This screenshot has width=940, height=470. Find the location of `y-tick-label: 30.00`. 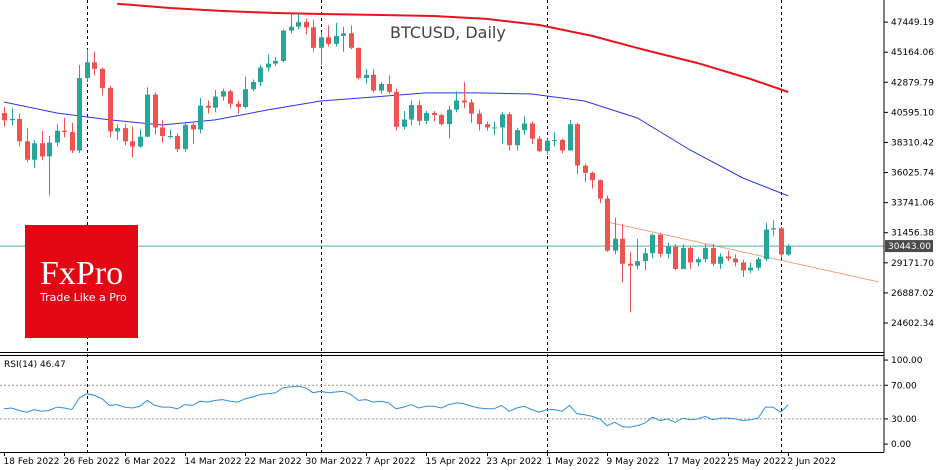

y-tick-label: 30.00 is located at coordinates (904, 420).